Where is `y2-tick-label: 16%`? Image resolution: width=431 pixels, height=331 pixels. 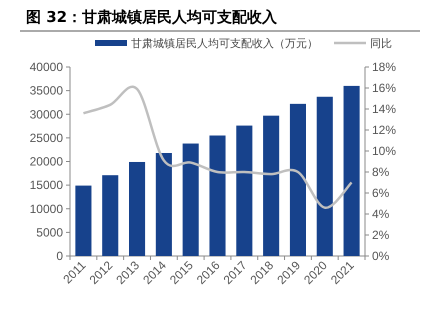 y2-tick-label: 16% is located at coordinates (384, 88).